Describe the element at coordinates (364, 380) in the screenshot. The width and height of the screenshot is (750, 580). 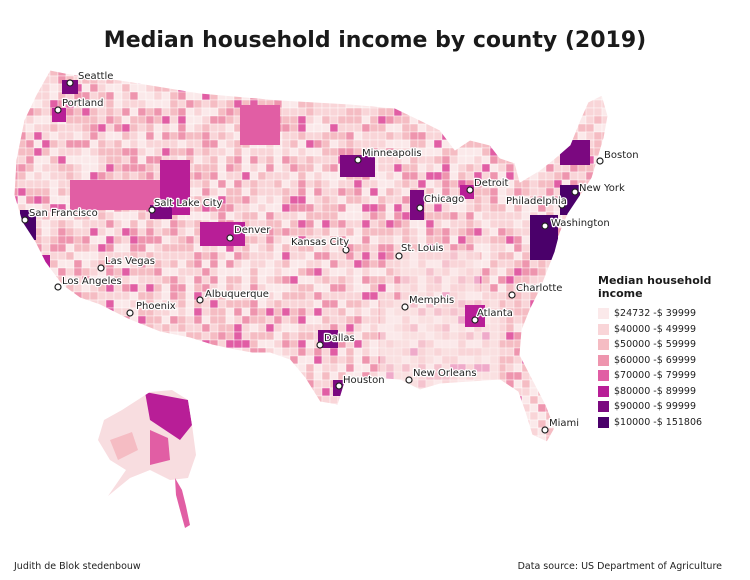
I see `city-label: Houston` at that location.